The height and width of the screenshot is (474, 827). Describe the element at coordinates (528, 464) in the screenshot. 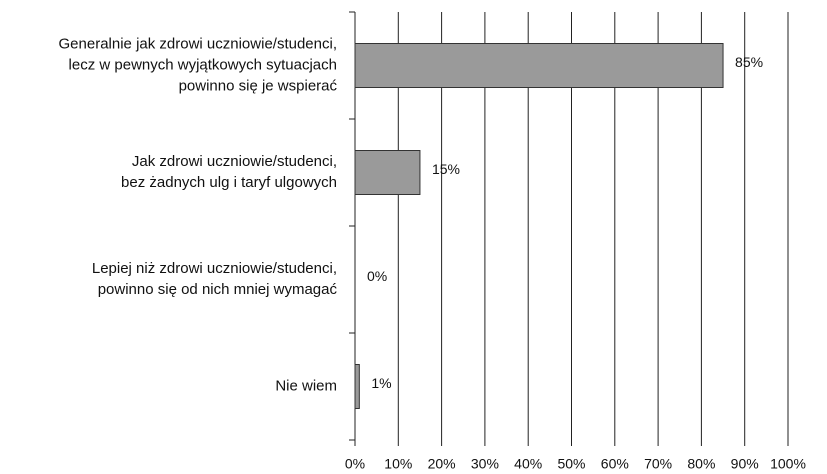

I see `x-tick-label: 40%` at that location.